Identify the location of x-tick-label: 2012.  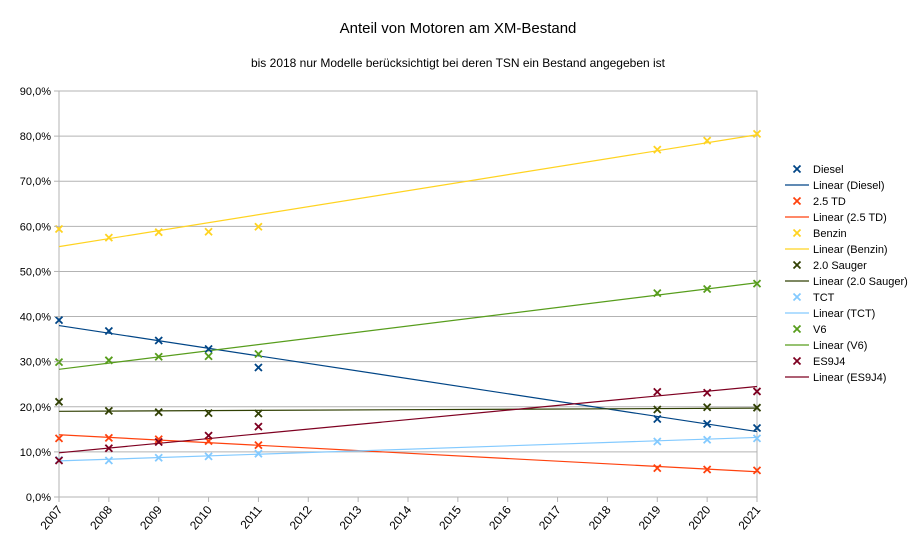
(301, 518).